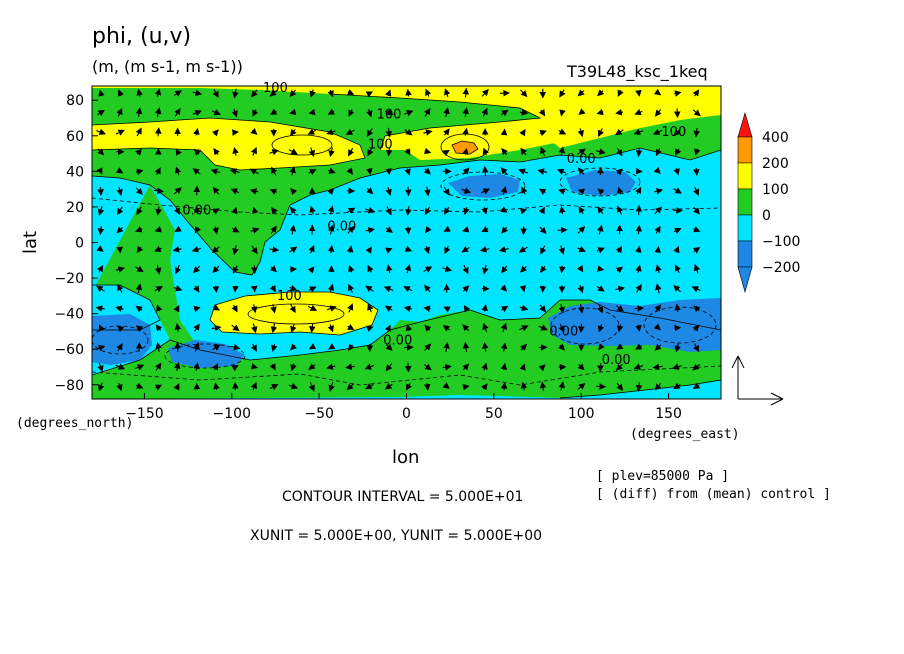 The height and width of the screenshot is (654, 904). What do you see at coordinates (406, 414) in the screenshot?
I see `x-tick-label: 0` at bounding box center [406, 414].